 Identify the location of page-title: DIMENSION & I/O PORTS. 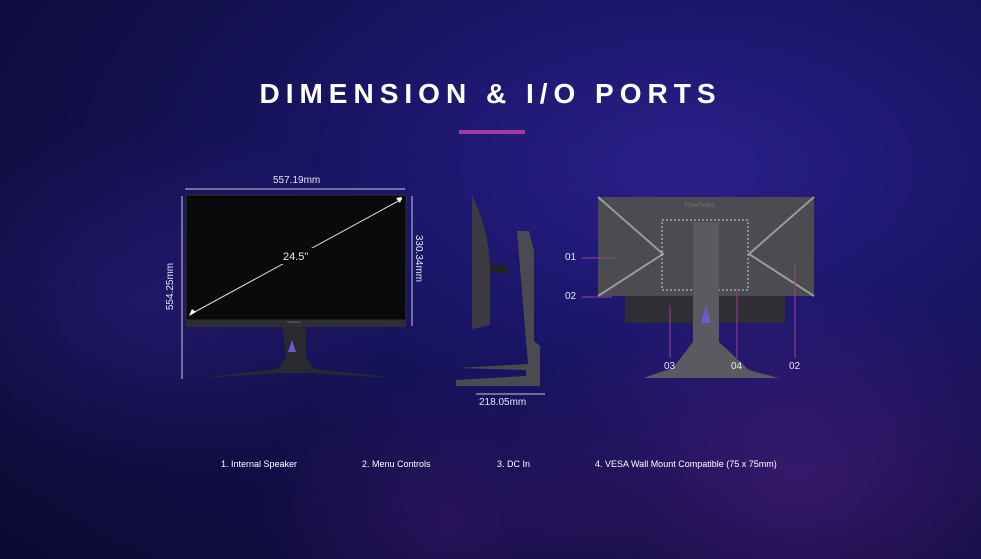
(490, 93).